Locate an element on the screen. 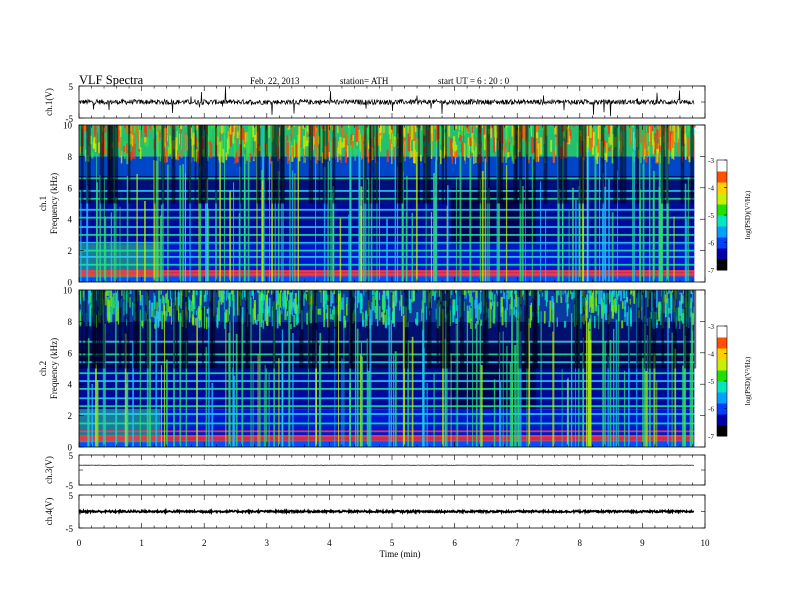 This screenshot has width=792, height=612. y-tick-label: 4 is located at coordinates (70, 385).